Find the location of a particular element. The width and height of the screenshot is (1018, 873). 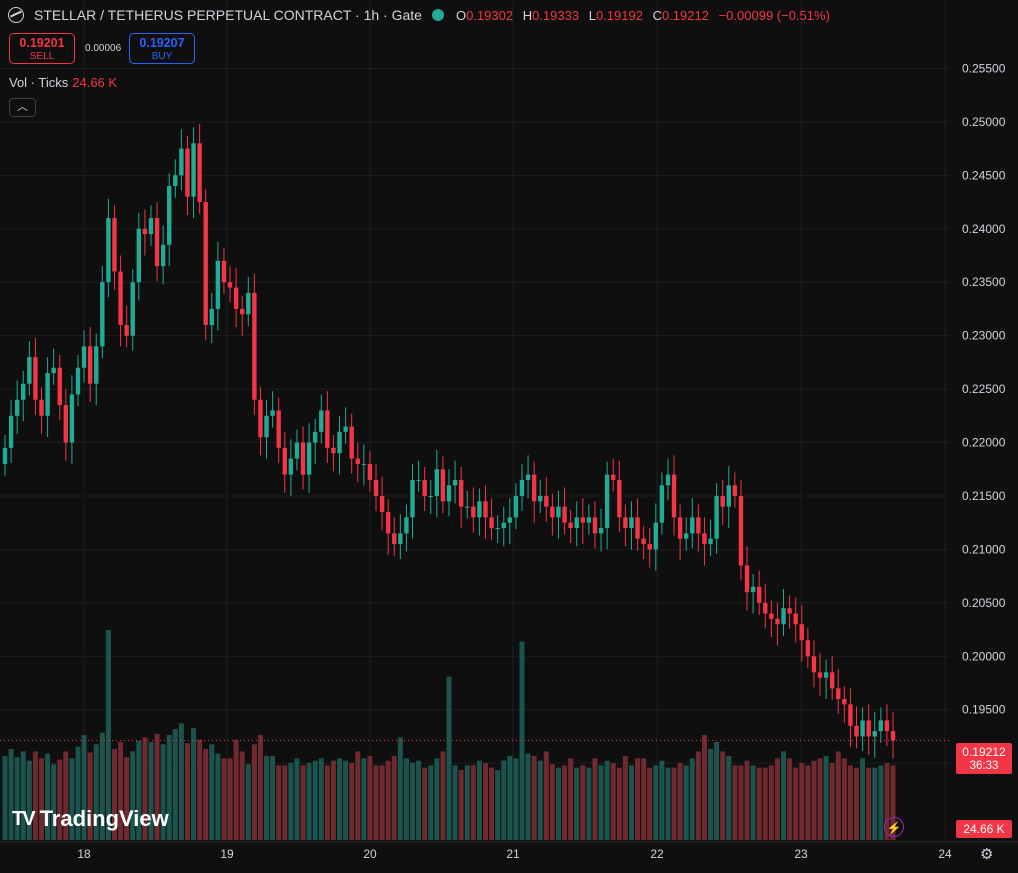

tradingview-logo: TV TradingView is located at coordinates (90, 819).